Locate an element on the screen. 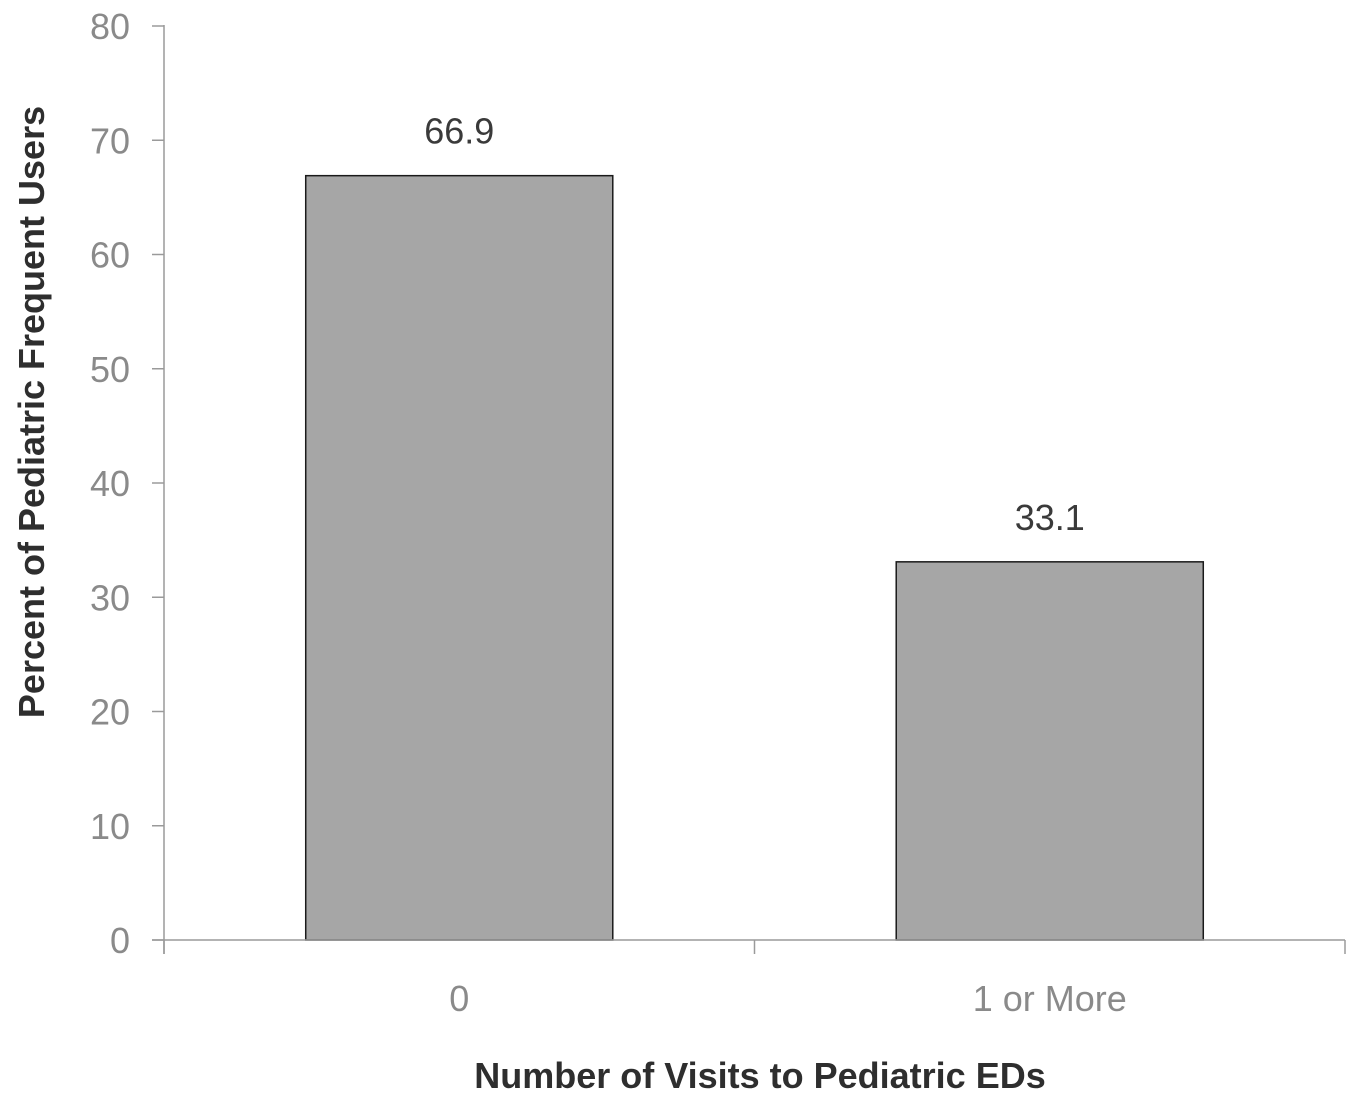 The image size is (1357, 1098). y-axis-title: Percent of Pediatric Frequent Users is located at coordinates (31, 412).